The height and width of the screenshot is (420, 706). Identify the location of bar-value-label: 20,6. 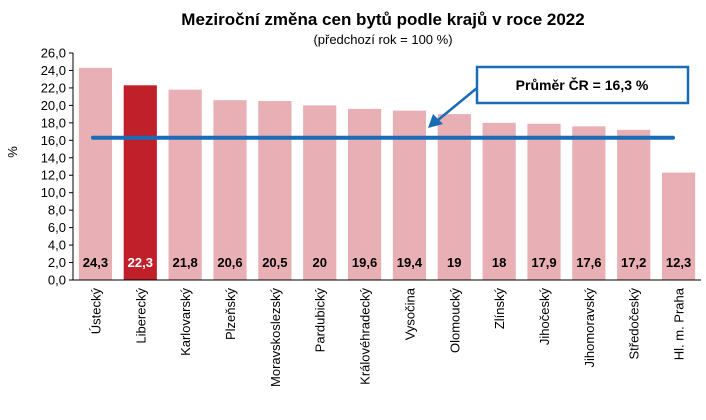
(229, 262).